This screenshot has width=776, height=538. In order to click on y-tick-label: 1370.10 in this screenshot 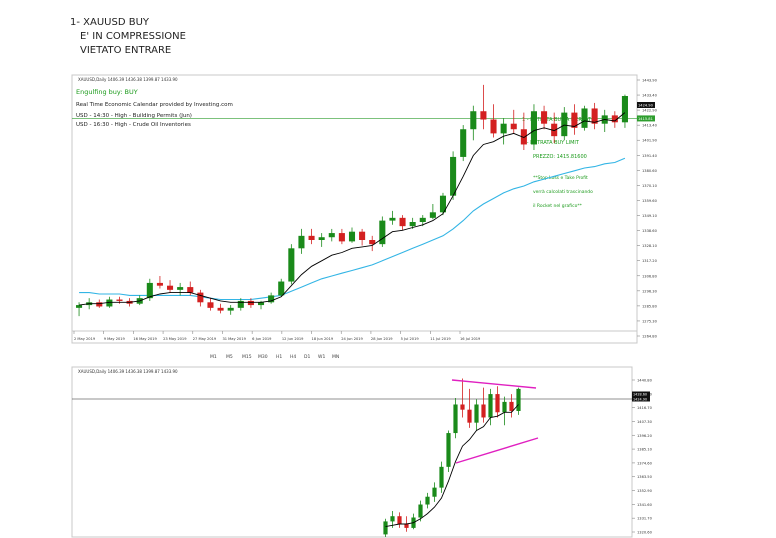, I will do `click(650, 186)`.